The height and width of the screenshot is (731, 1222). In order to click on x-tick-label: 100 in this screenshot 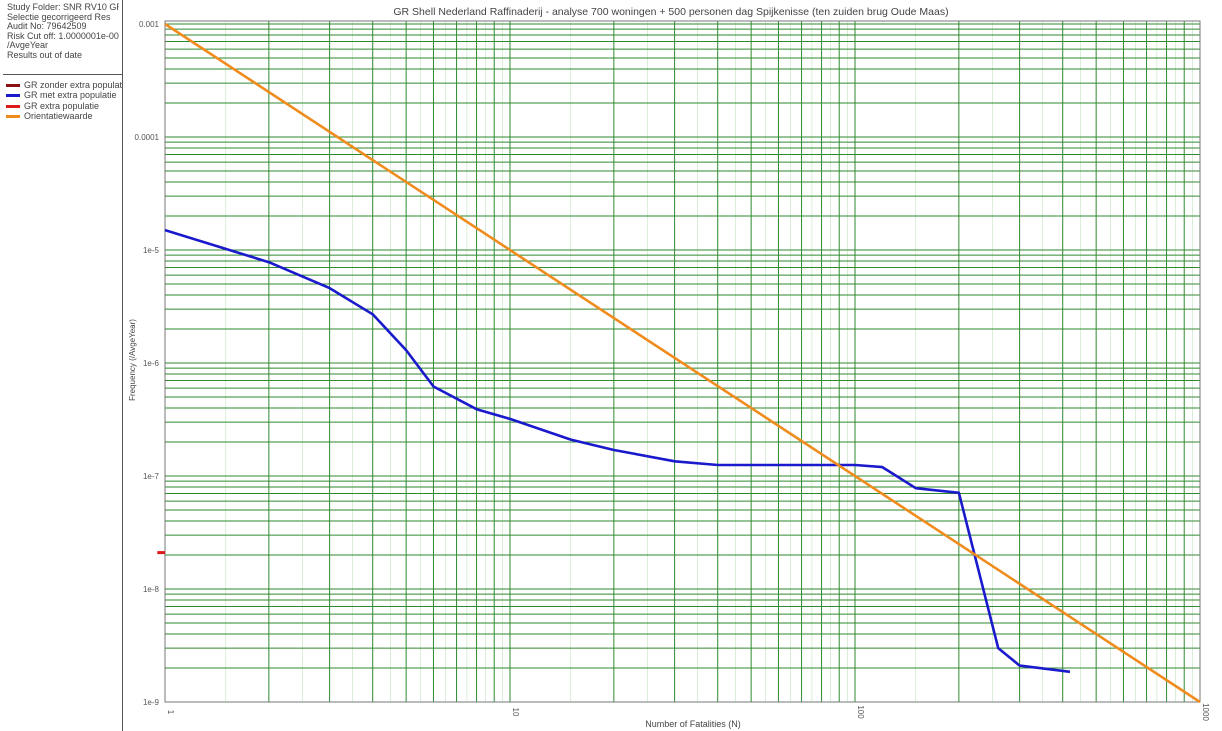, I will do `click(860, 712)`.